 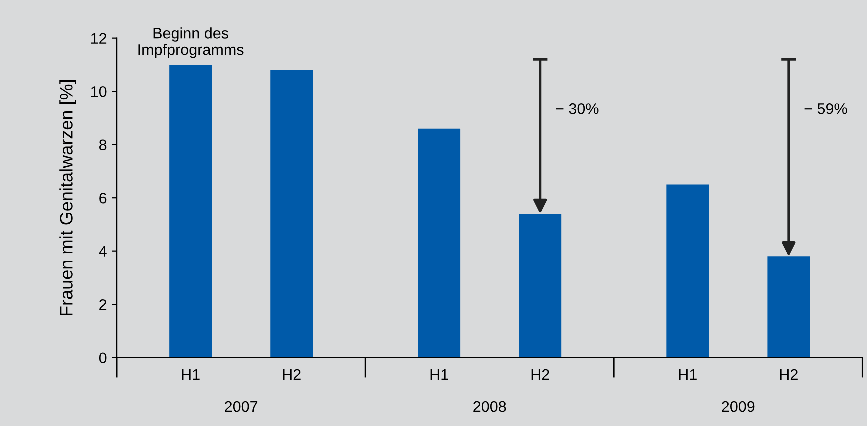 I want to click on text: 2007, so click(x=241, y=406).